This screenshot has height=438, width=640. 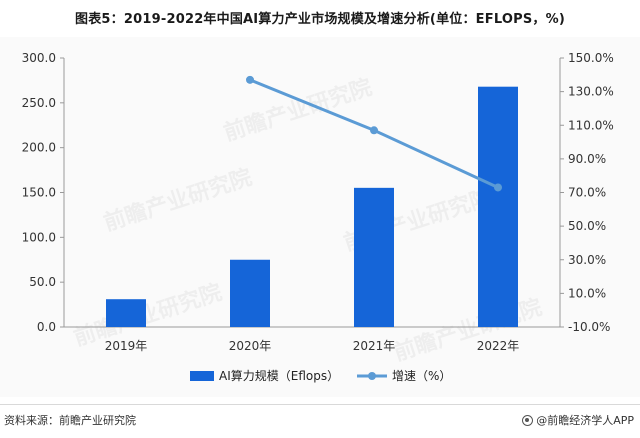 What do you see at coordinates (374, 346) in the screenshot?
I see `x-tick-label: 2021年` at bounding box center [374, 346].